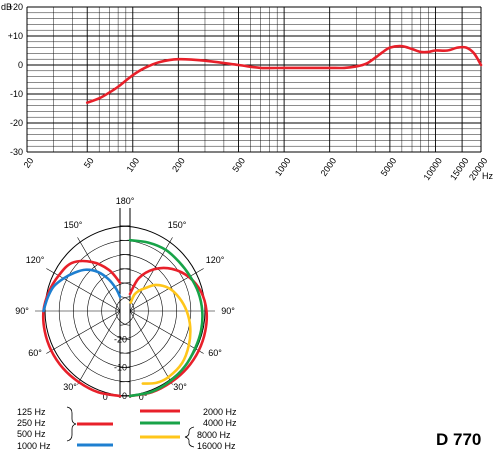 This screenshot has height=465, width=502. Describe the element at coordinates (214, 435) in the screenshot. I see `legend-8000hz-label: 8000 Hz` at that location.